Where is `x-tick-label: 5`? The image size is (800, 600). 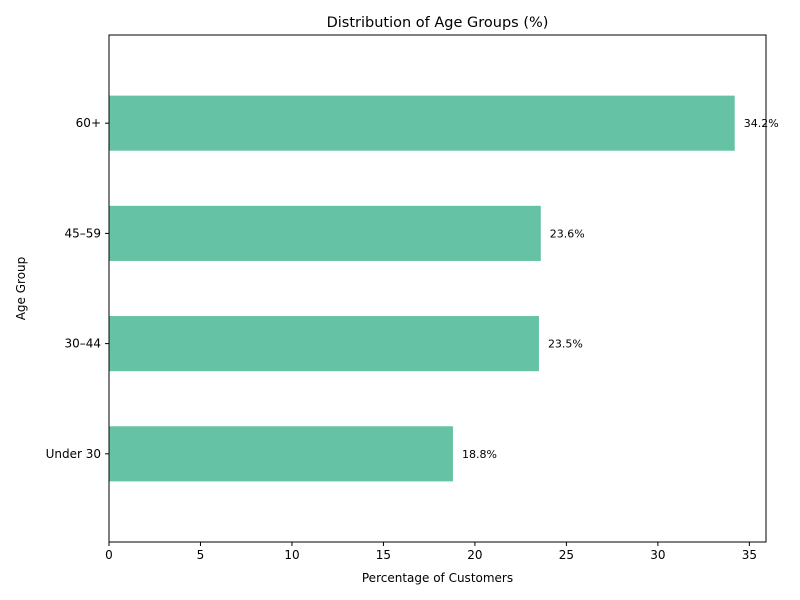
x-tick-label: 5 is located at coordinates (201, 555).